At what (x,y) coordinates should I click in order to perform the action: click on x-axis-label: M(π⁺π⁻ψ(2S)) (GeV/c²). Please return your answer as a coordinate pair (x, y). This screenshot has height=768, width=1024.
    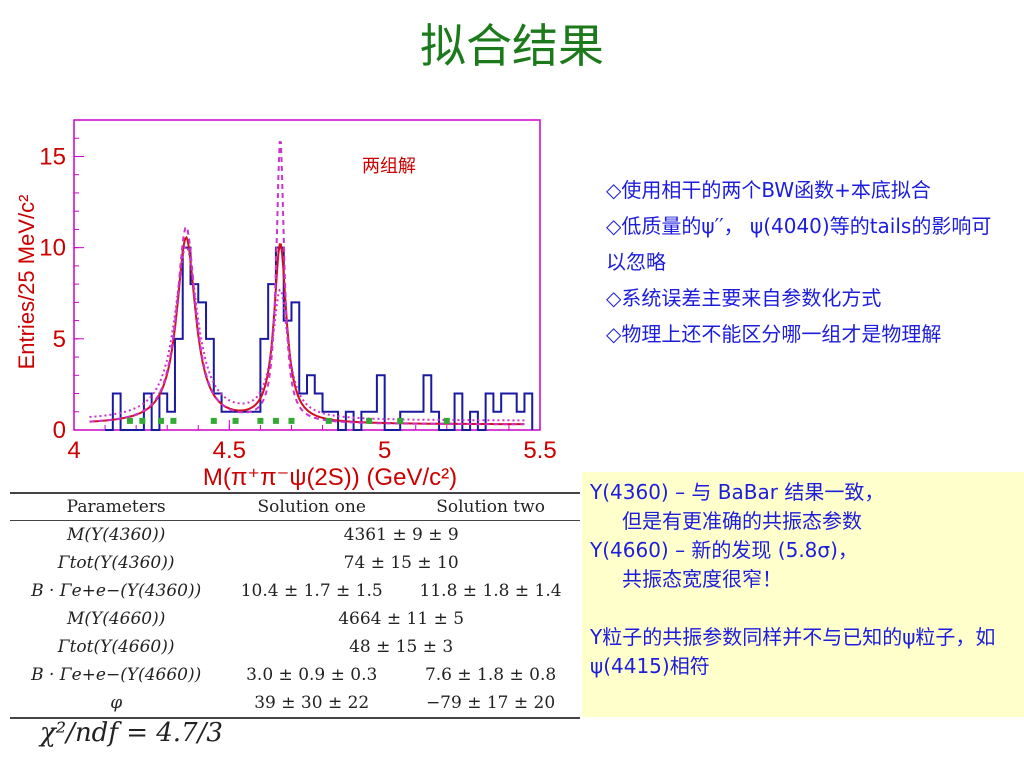
    Looking at the image, I should click on (330, 477).